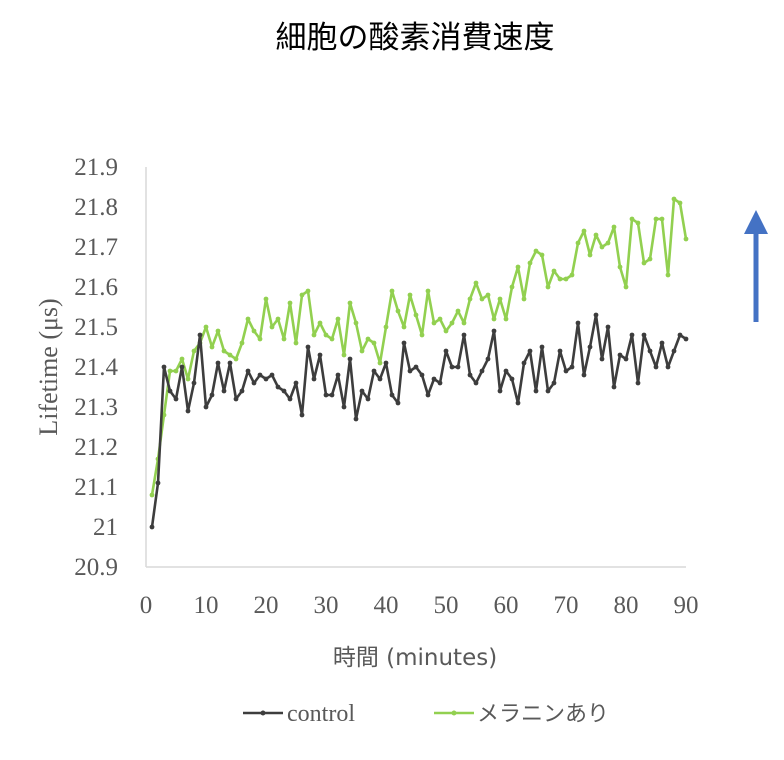 The width and height of the screenshot is (784, 760). What do you see at coordinates (105, 527) in the screenshot?
I see `y-tick-label: 21` at bounding box center [105, 527].